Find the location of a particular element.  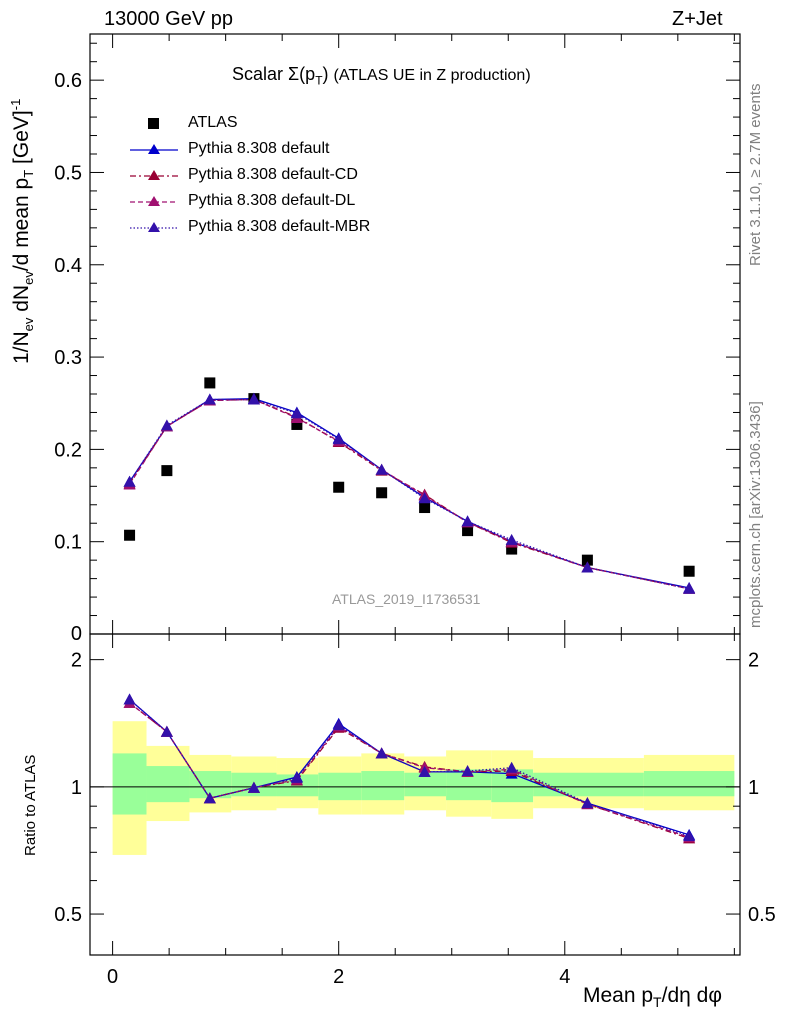

ratio-uncertainty-bands is located at coordinates (415, 788).